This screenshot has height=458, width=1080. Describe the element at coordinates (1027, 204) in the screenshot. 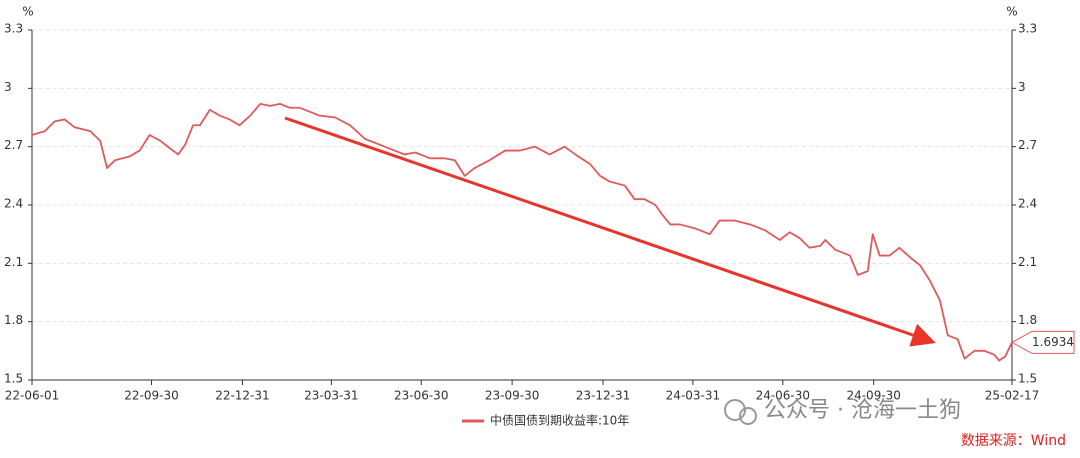

I see `y2-tick-label: 2.4` at that location.